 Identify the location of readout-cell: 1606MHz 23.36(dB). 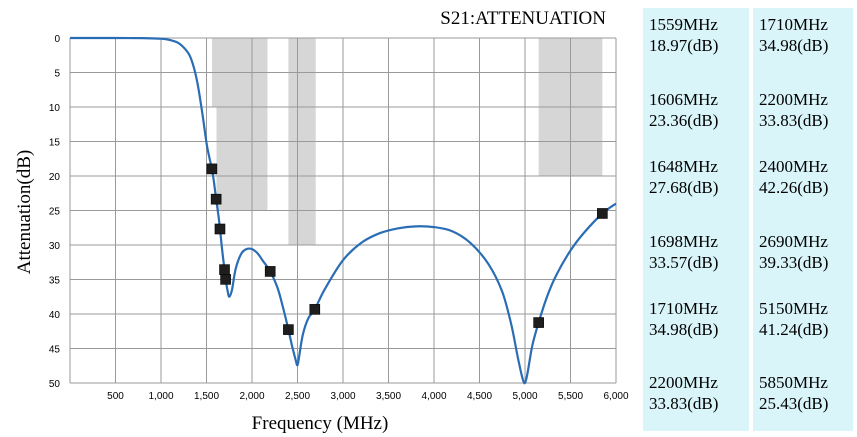
(683, 110).